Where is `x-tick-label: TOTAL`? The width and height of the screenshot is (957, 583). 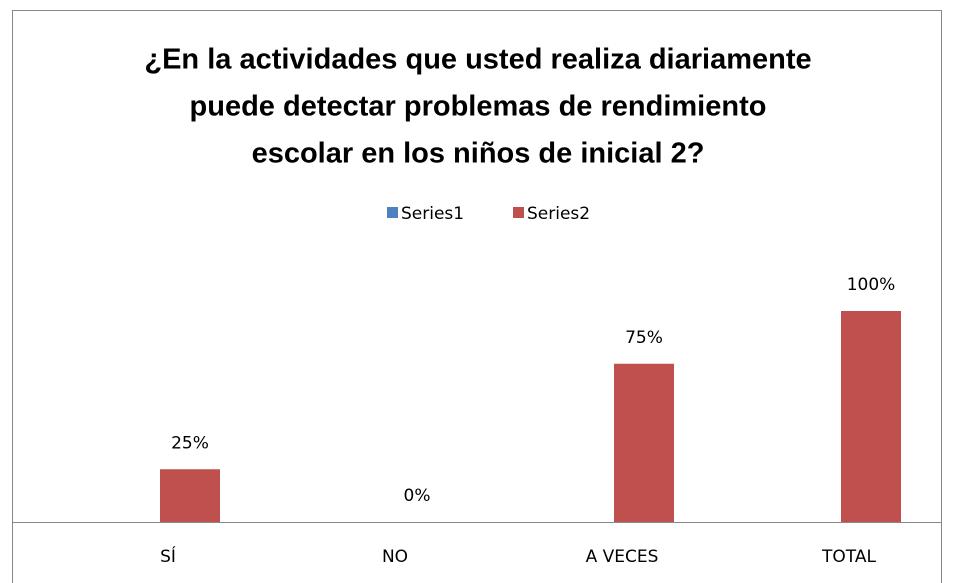 x-tick-label: TOTAL is located at coordinates (848, 557).